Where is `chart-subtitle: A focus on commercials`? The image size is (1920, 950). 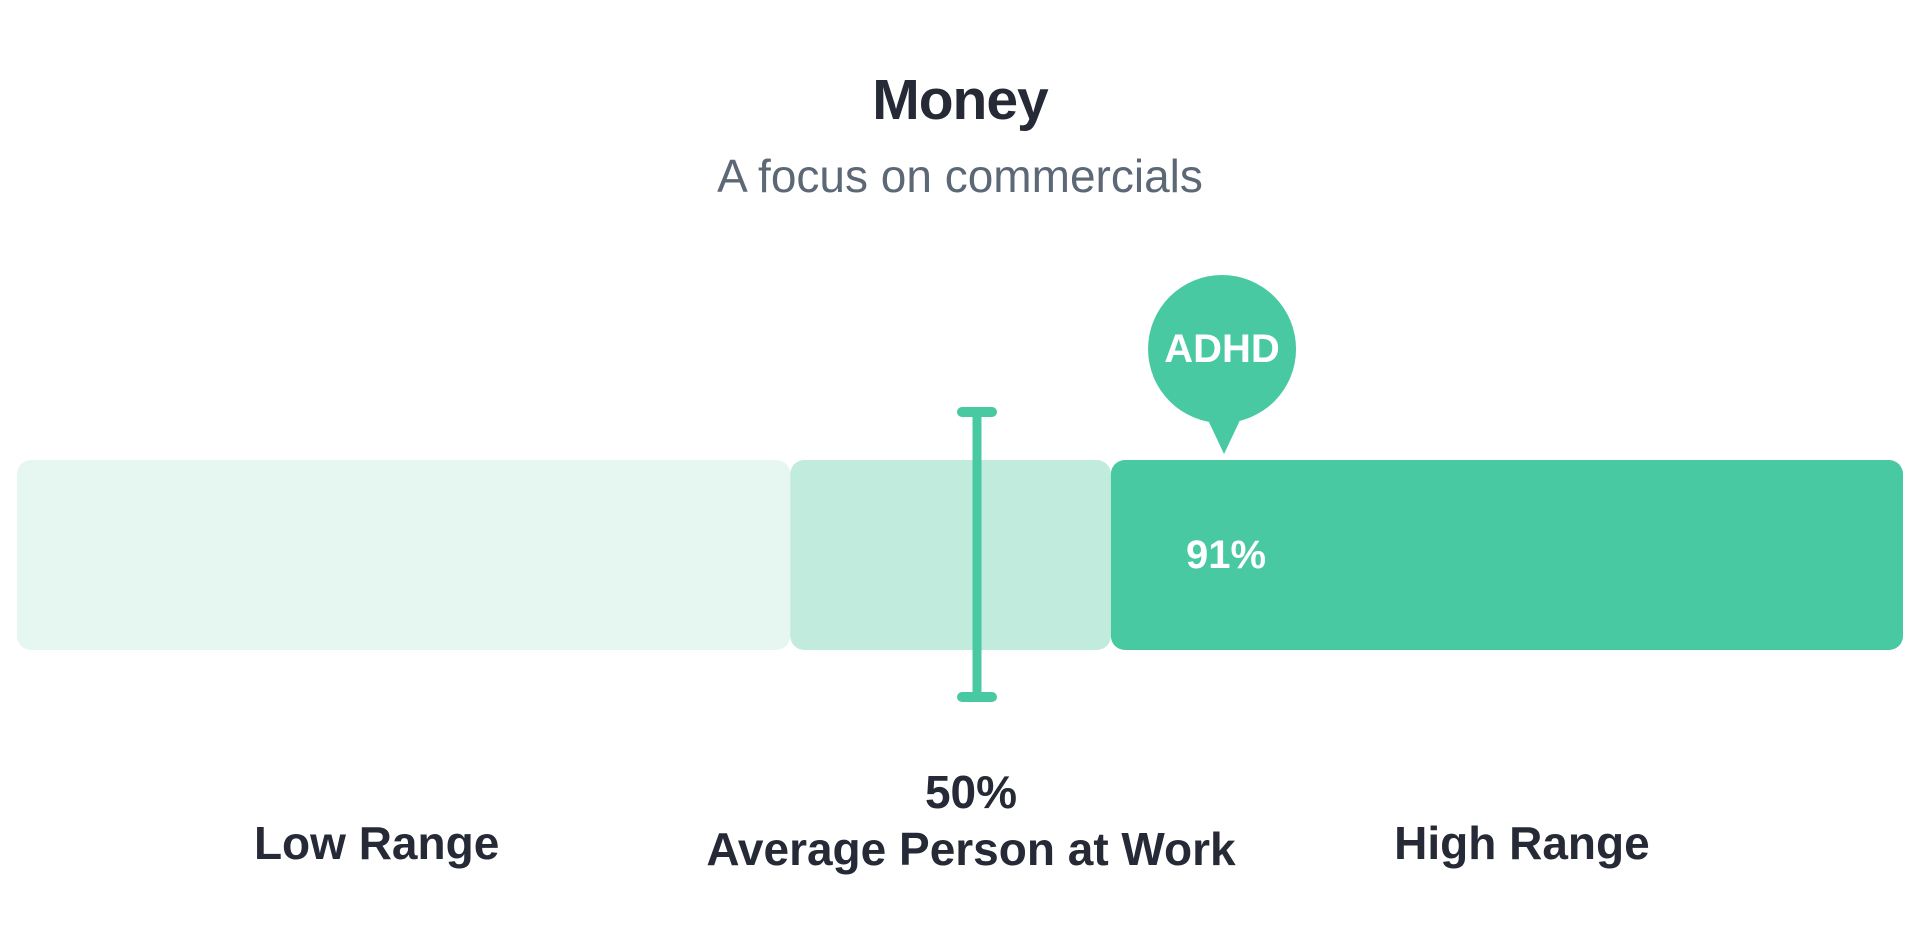 chart-subtitle: A focus on commercials is located at coordinates (960, 176).